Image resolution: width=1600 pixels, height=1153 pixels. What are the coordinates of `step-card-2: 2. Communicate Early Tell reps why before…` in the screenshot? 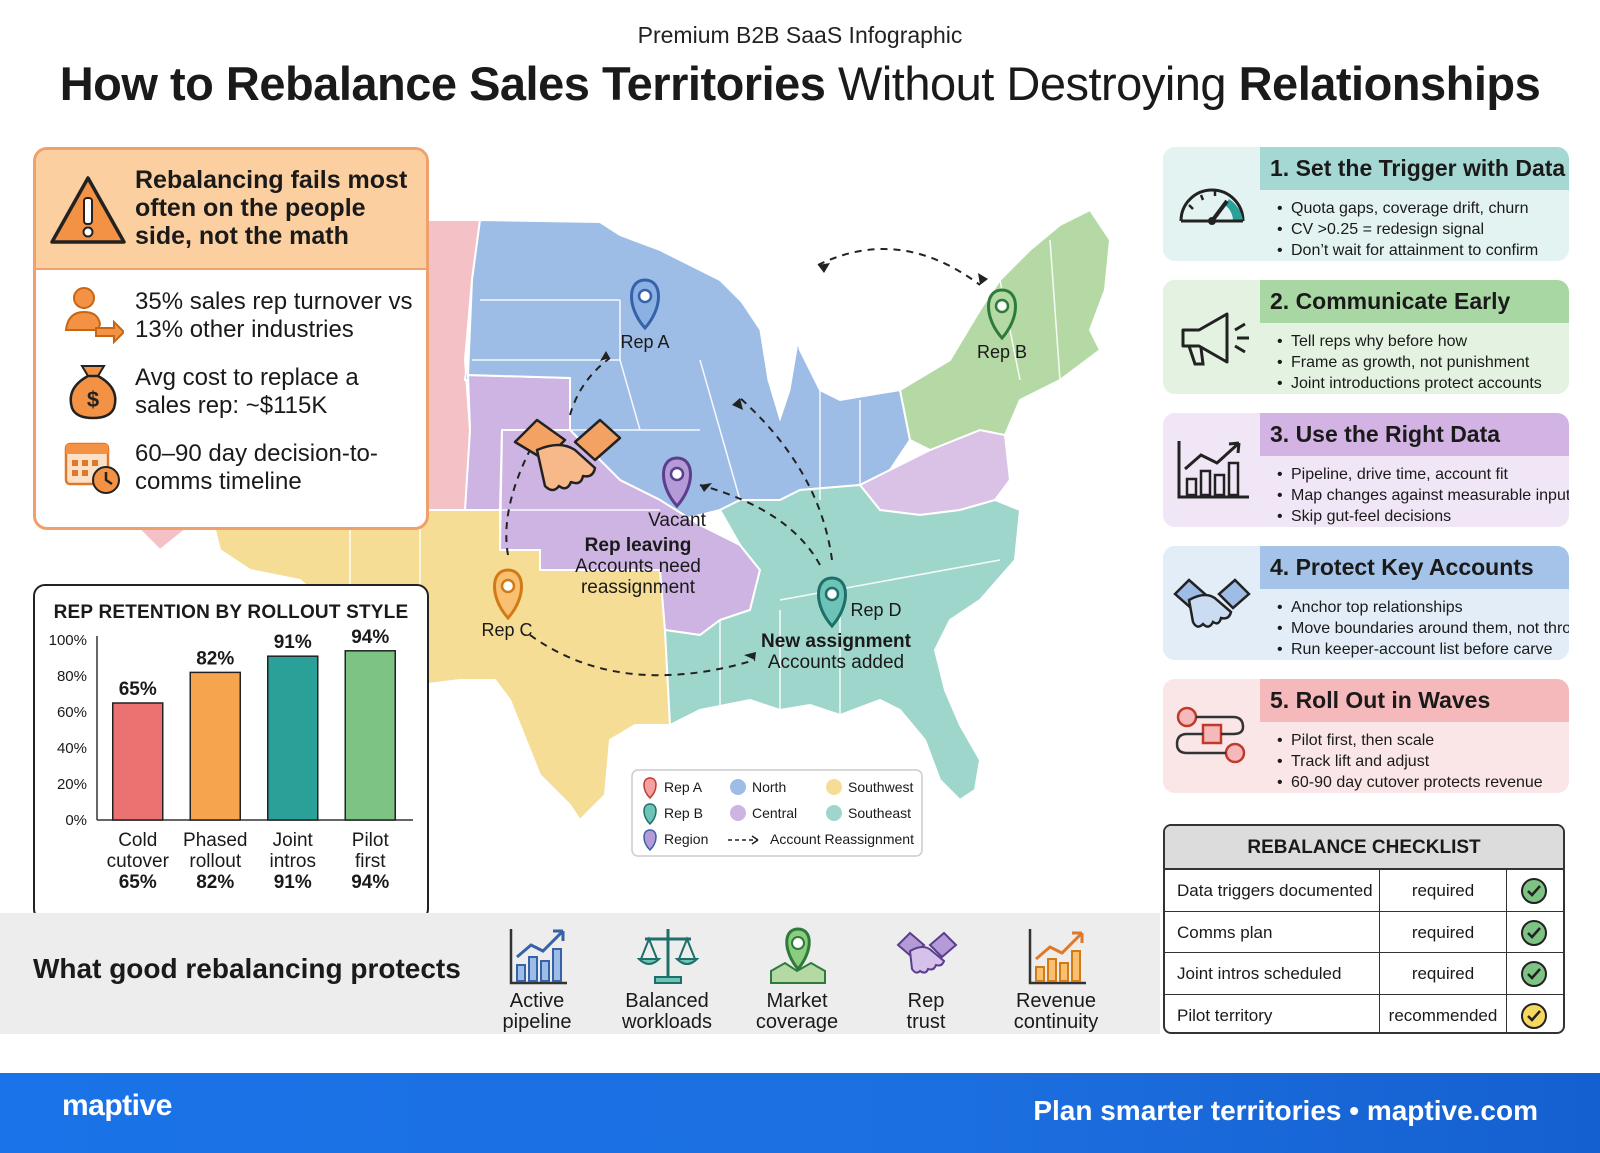 It's located at (1366, 337).